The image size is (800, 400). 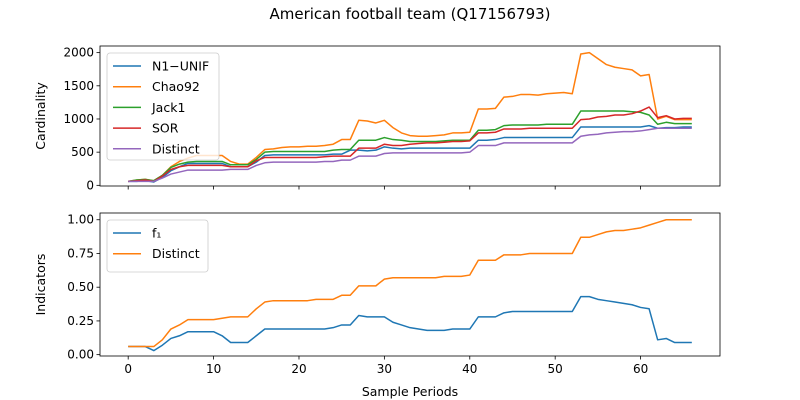 What do you see at coordinates (80, 253) in the screenshot?
I see `y-tick-label: 0.75` at bounding box center [80, 253].